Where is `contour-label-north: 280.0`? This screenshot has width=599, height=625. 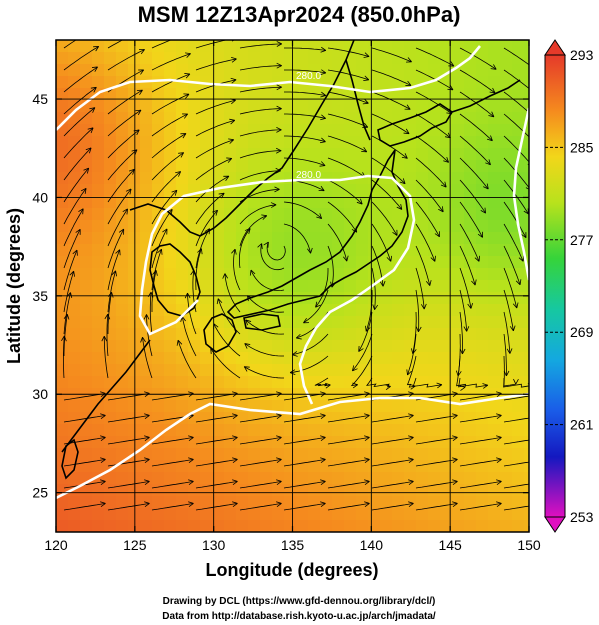
contour-label-north: 280.0 is located at coordinates (308, 76).